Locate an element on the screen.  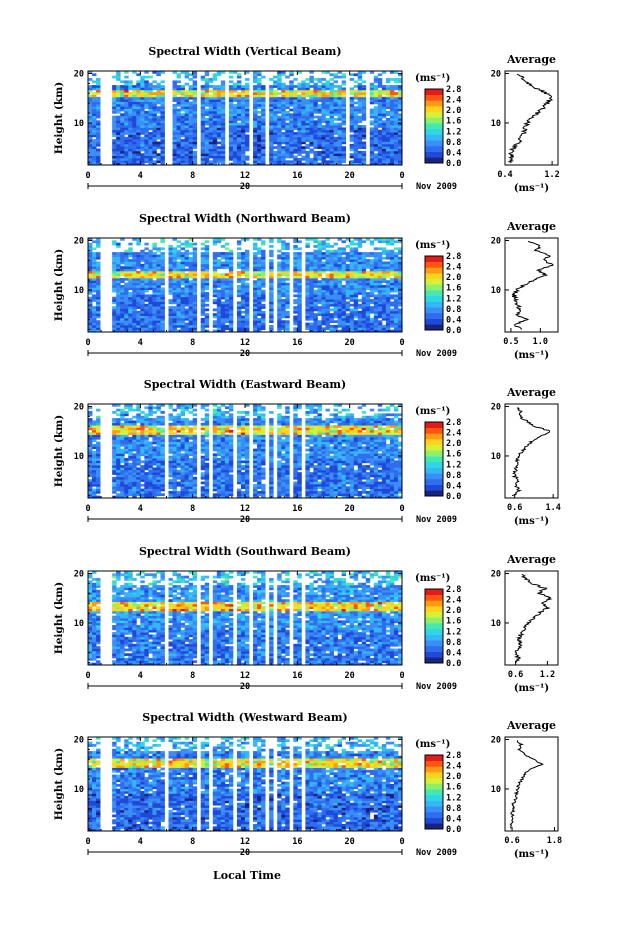
colorbar-segment is located at coordinates (434, 109).